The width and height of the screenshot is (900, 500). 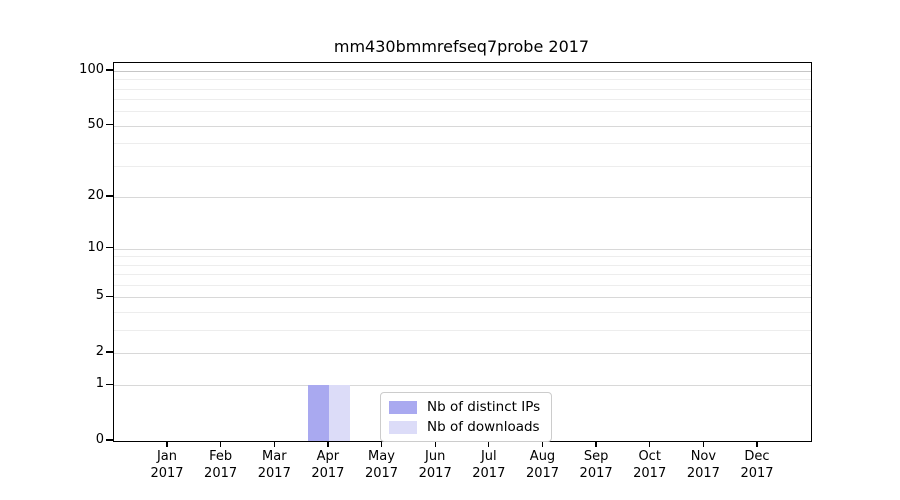 What do you see at coordinates (274, 456) in the screenshot?
I see `x-tick-month: Mar` at bounding box center [274, 456].